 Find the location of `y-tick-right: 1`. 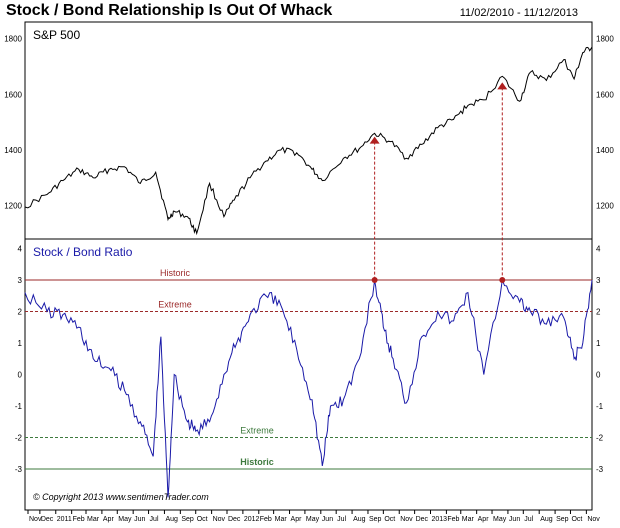

y-tick-right: 1 is located at coordinates (598, 343).